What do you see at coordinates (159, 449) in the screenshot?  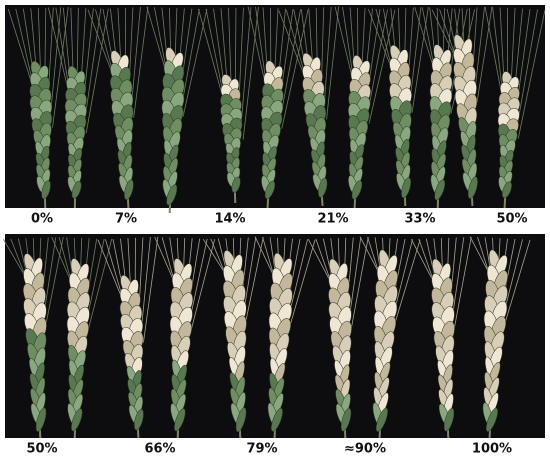 I see `severity-label: 66%` at bounding box center [159, 449].